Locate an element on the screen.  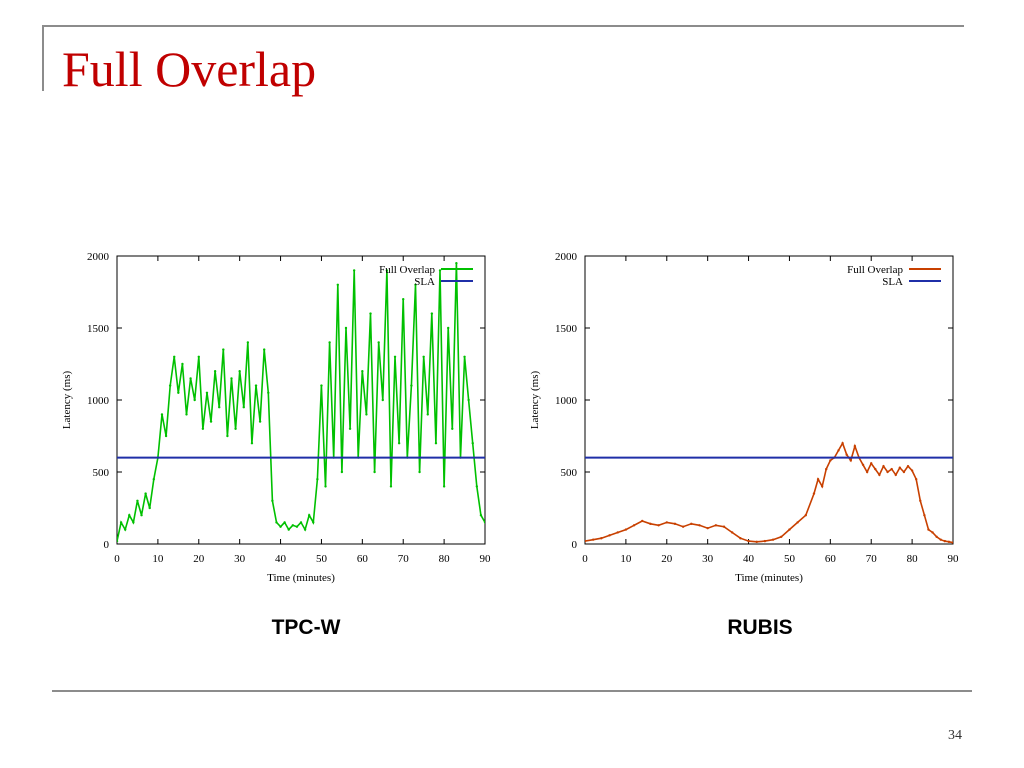
page-number: 34 is located at coordinates (955, 735).